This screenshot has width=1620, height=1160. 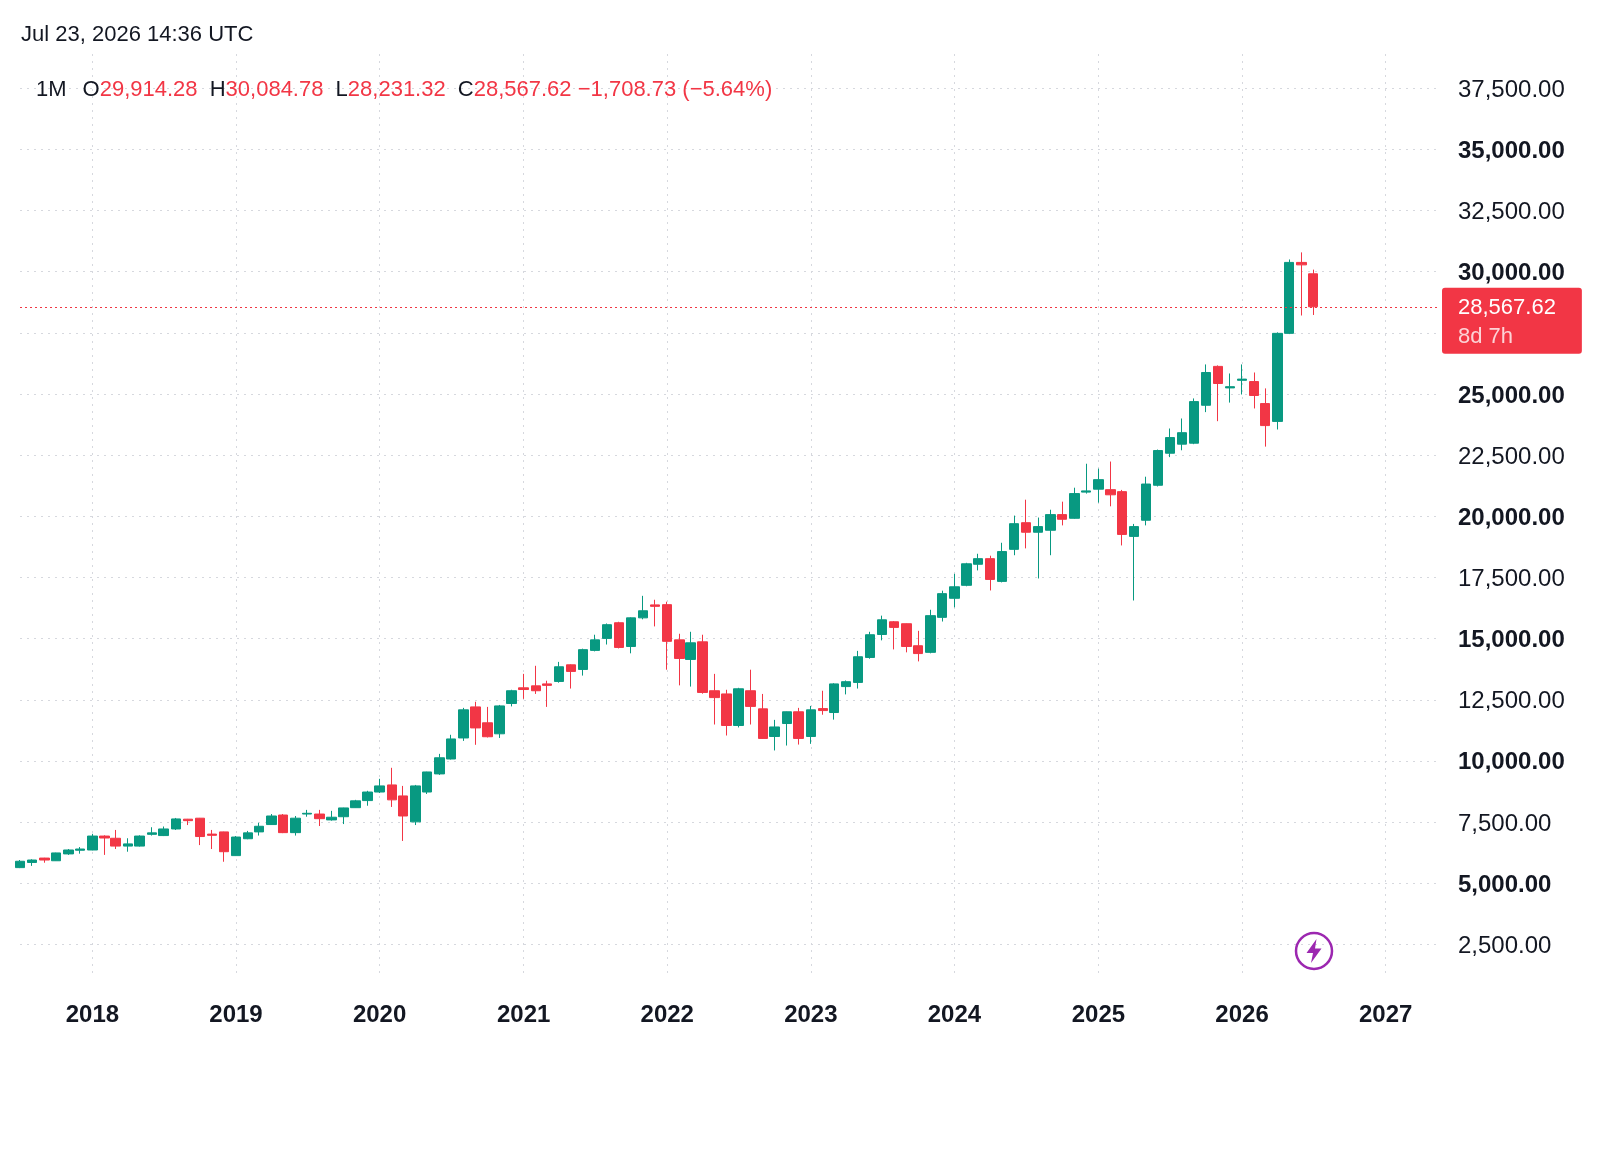 I want to click on x-tick-label: 2026, so click(x=1242, y=1013).